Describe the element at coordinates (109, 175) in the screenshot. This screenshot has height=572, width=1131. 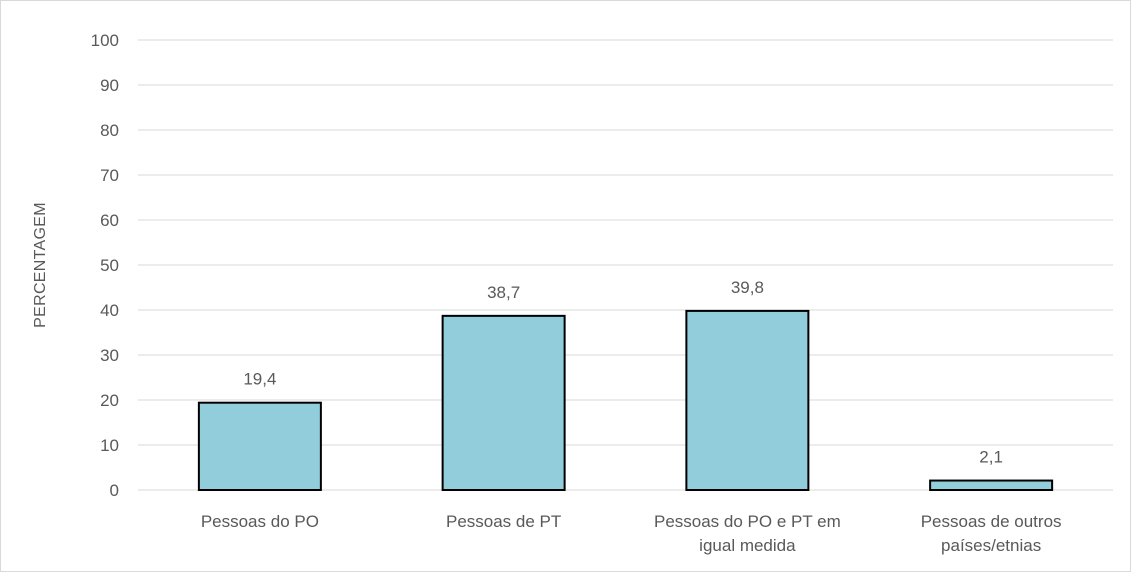
I see `y-tick-label: 70` at that location.